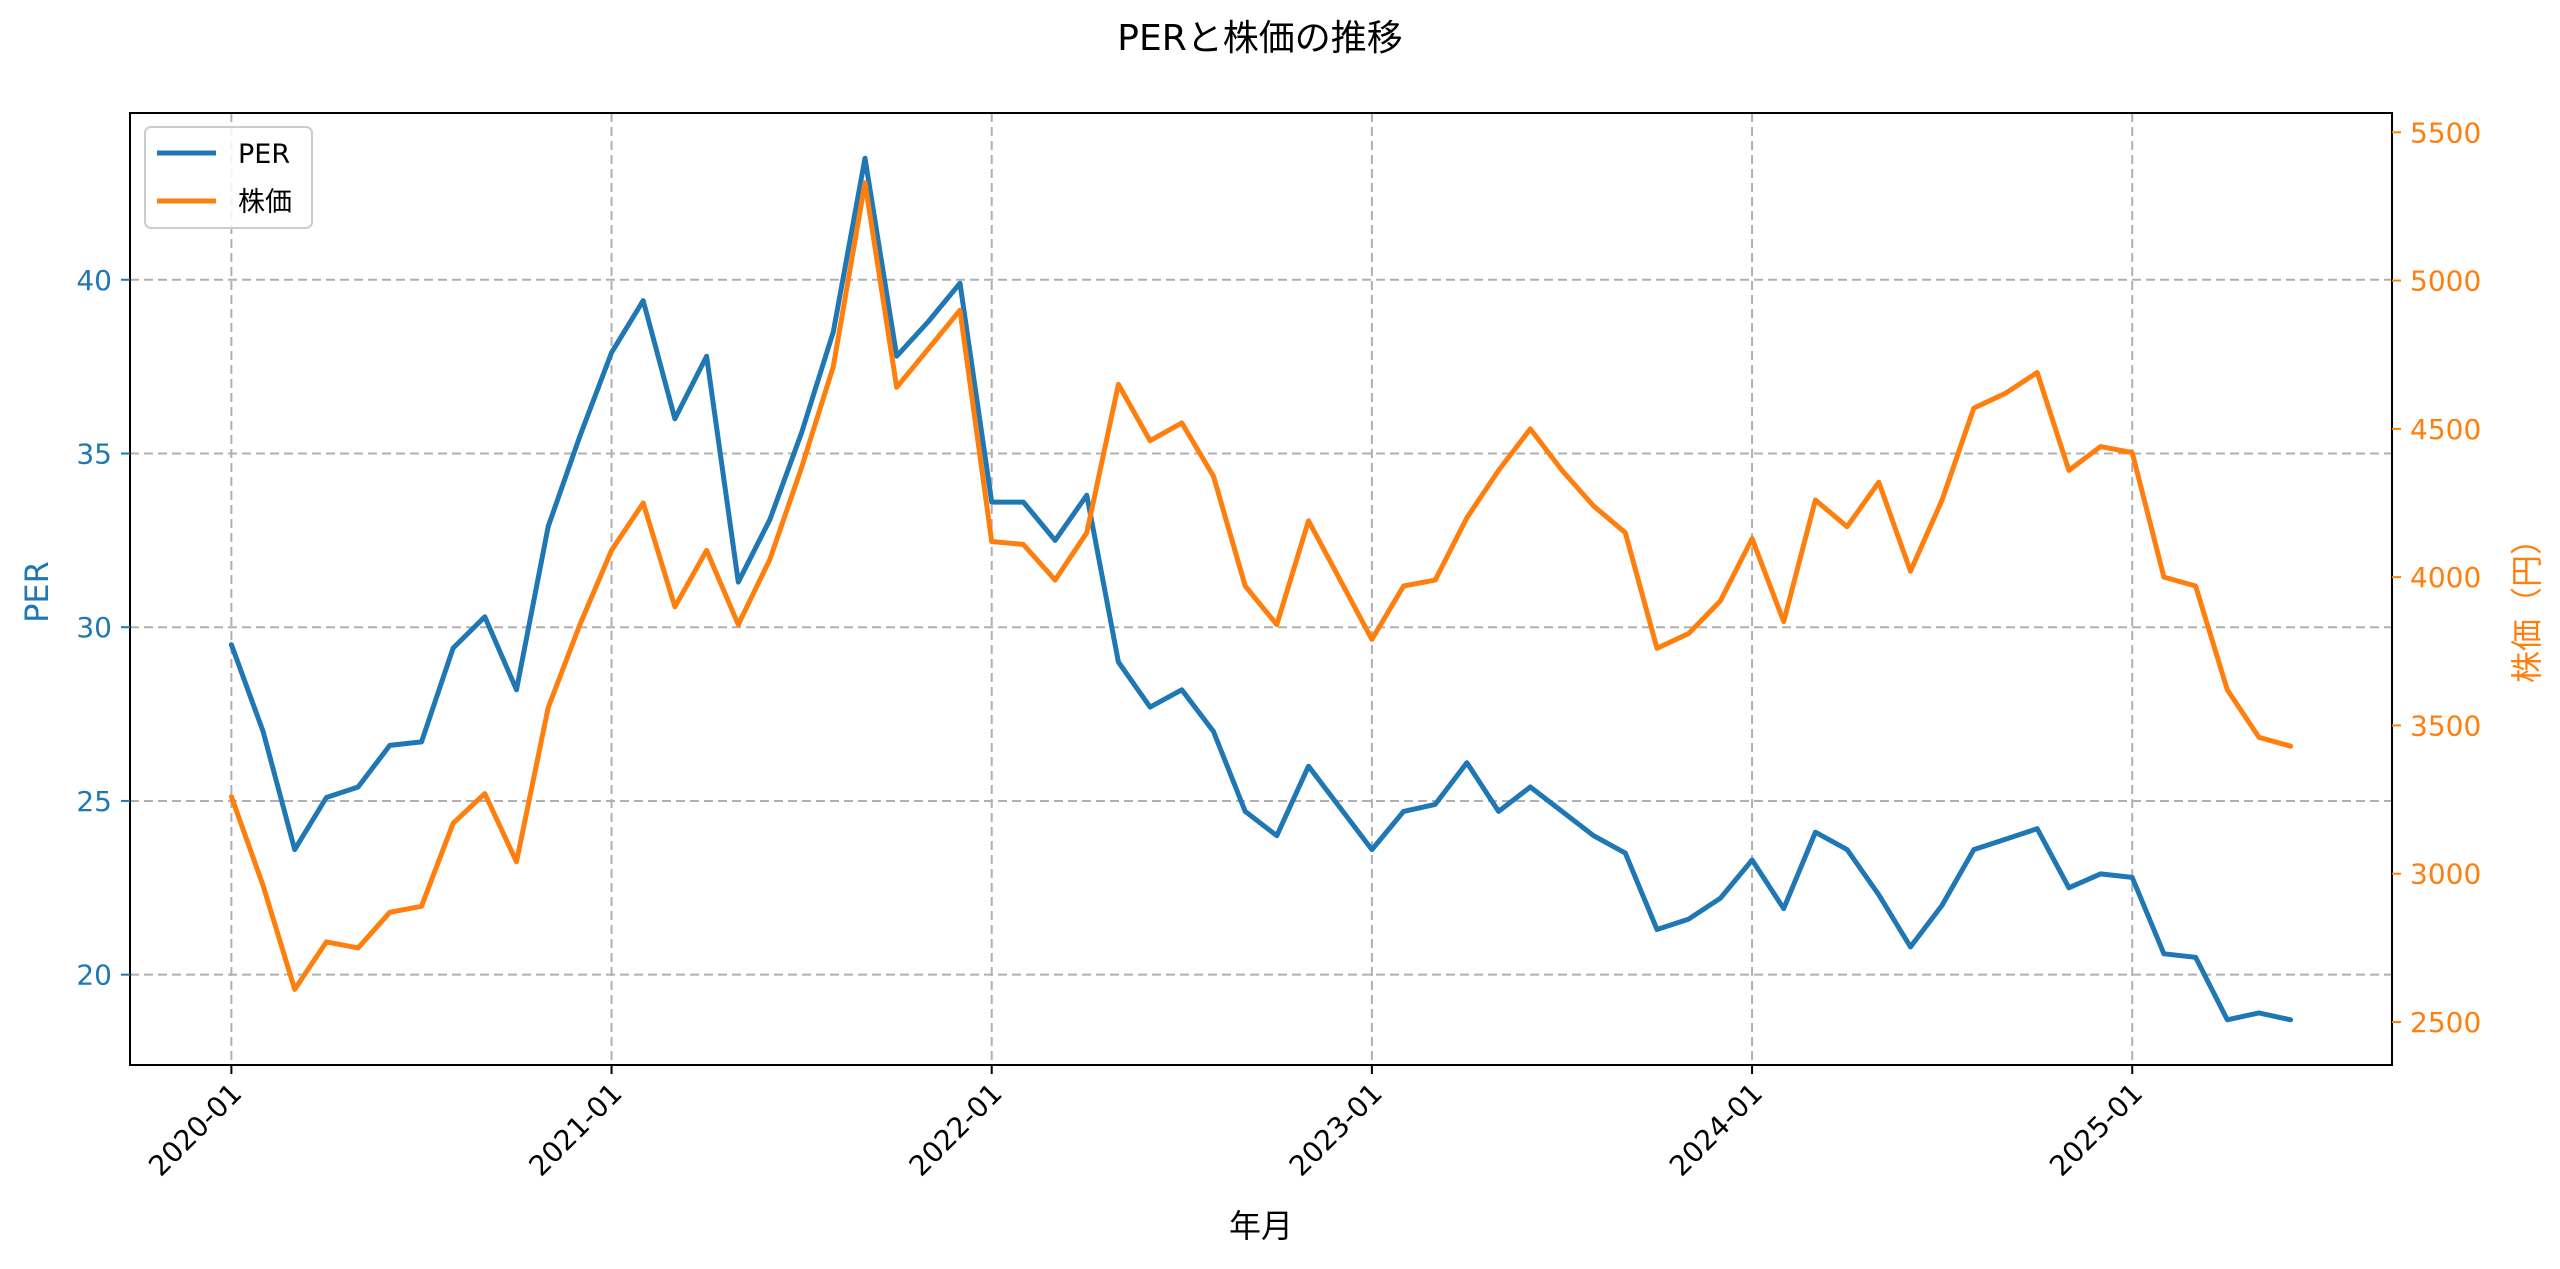 This screenshot has width=2560, height=1269. I want to click on y-axis-label-left: PER, so click(37, 592).